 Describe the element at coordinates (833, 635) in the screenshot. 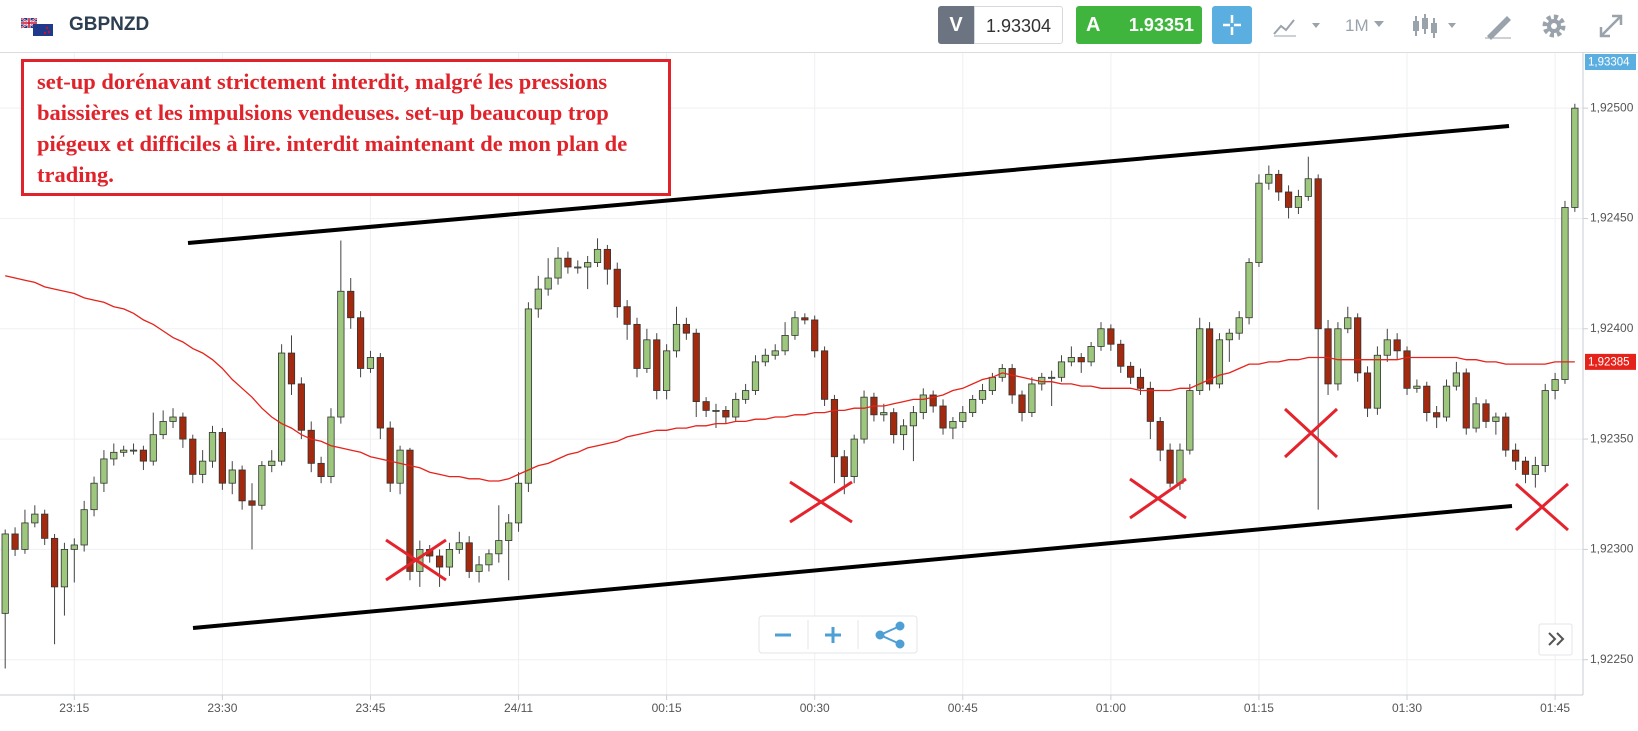

I see `zoom-in-button` at that location.